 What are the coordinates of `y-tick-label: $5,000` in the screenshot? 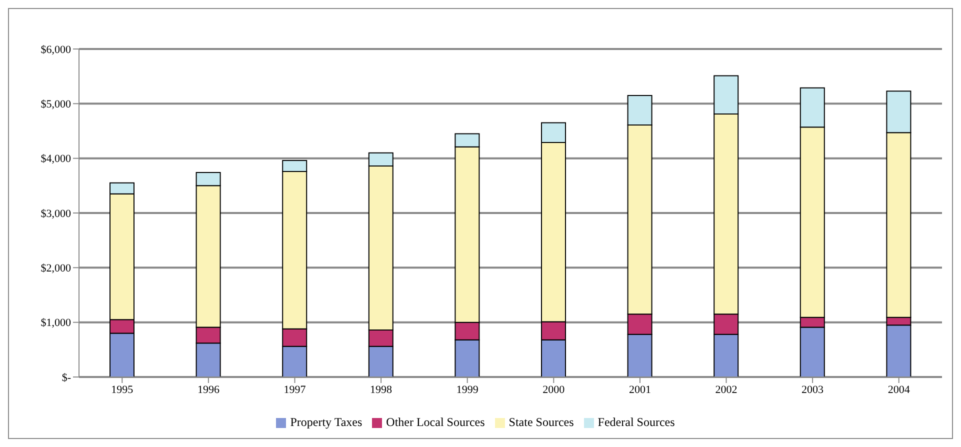 It's located at (56, 104).